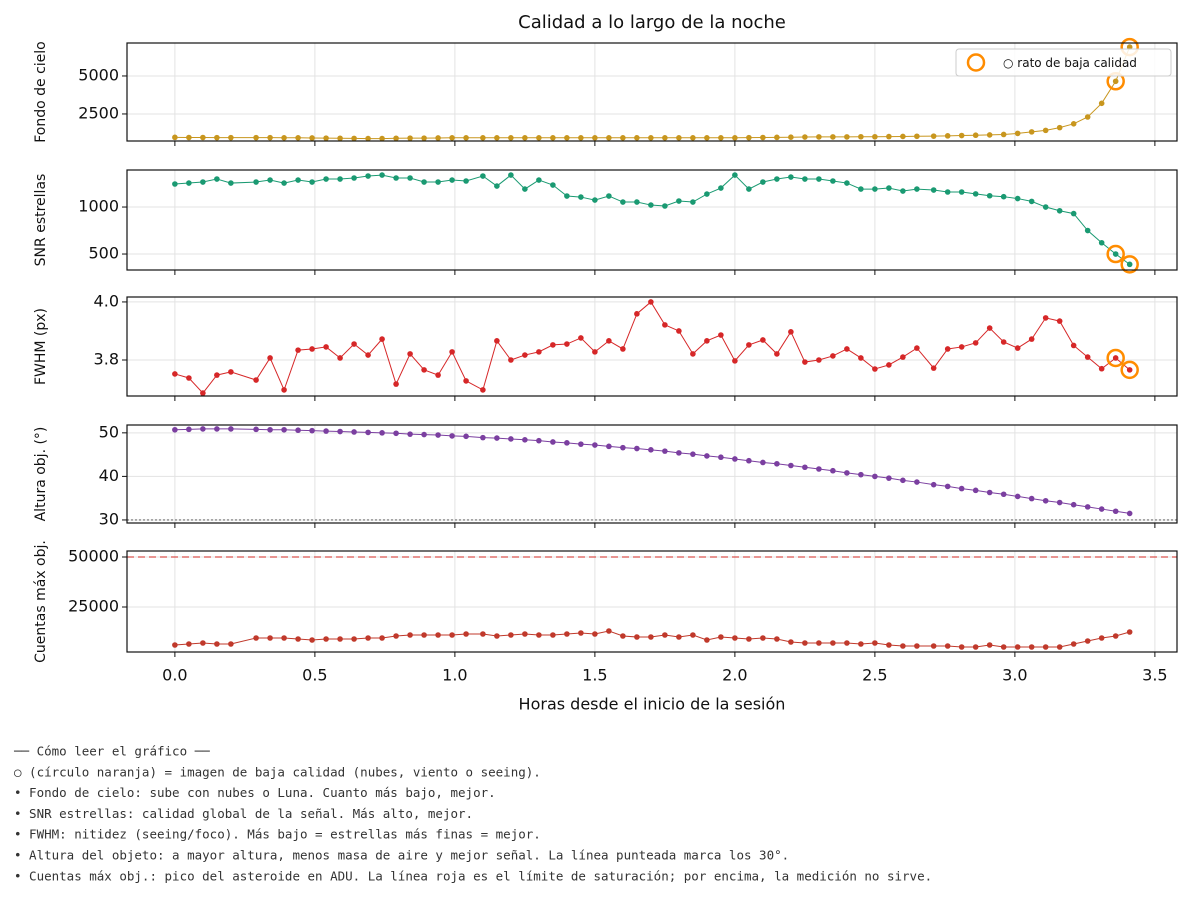 This screenshot has width=1193, height=899. I want to click on x-tick-label: 0.0, so click(174, 675).